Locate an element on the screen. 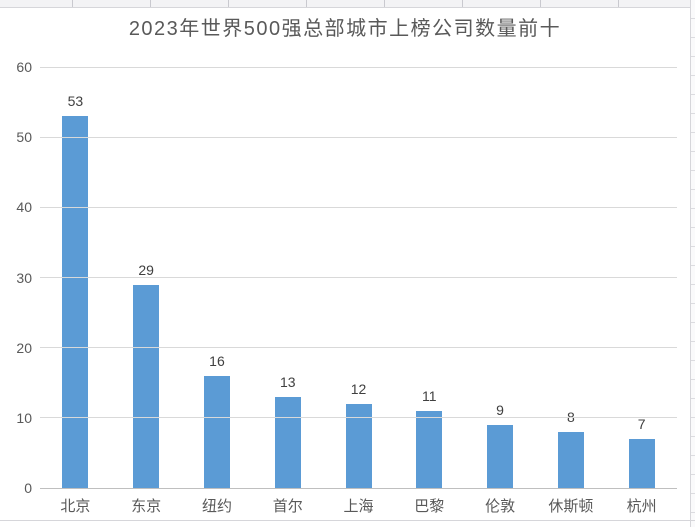 This screenshot has width=695, height=527. chart-title: 2023年世界500强总部城市上榜公司数量前十 is located at coordinates (345, 29).